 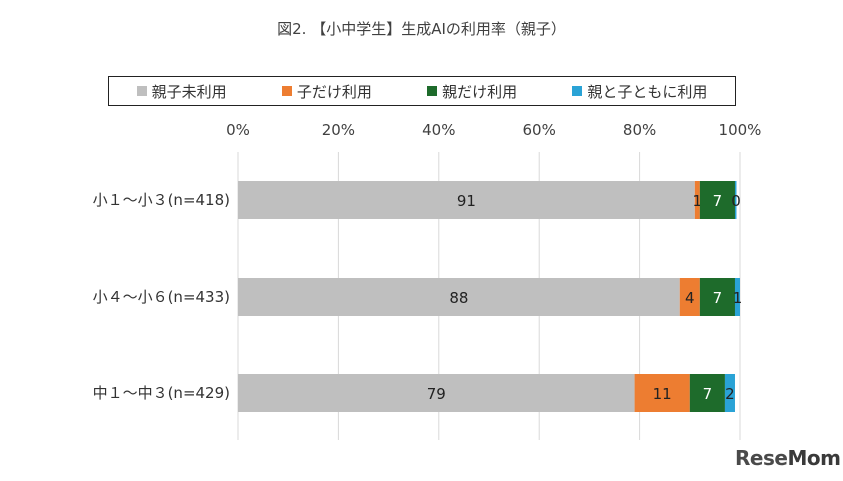 I want to click on data-label: 0, so click(x=736, y=201).